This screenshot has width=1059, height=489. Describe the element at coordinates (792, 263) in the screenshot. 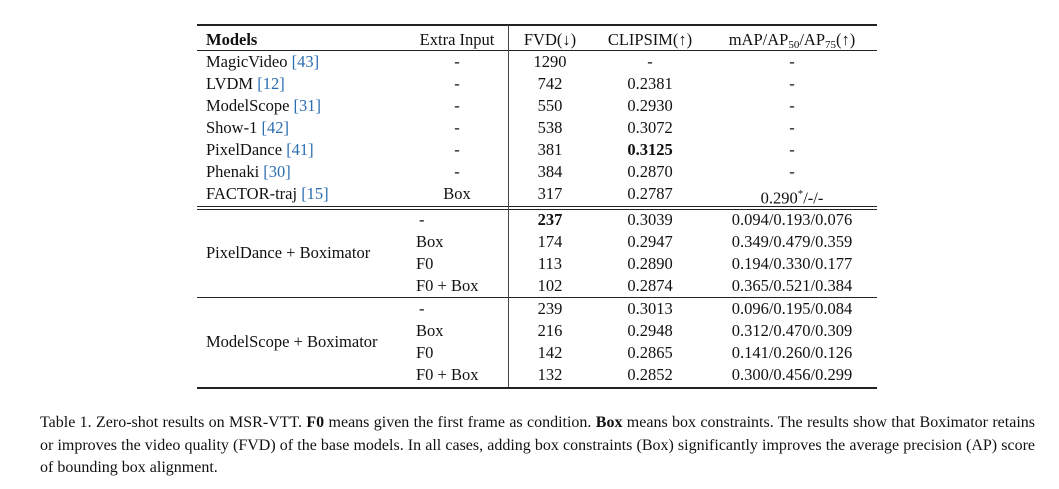

I see `map-value: 0.194/0.330/0.177` at that location.